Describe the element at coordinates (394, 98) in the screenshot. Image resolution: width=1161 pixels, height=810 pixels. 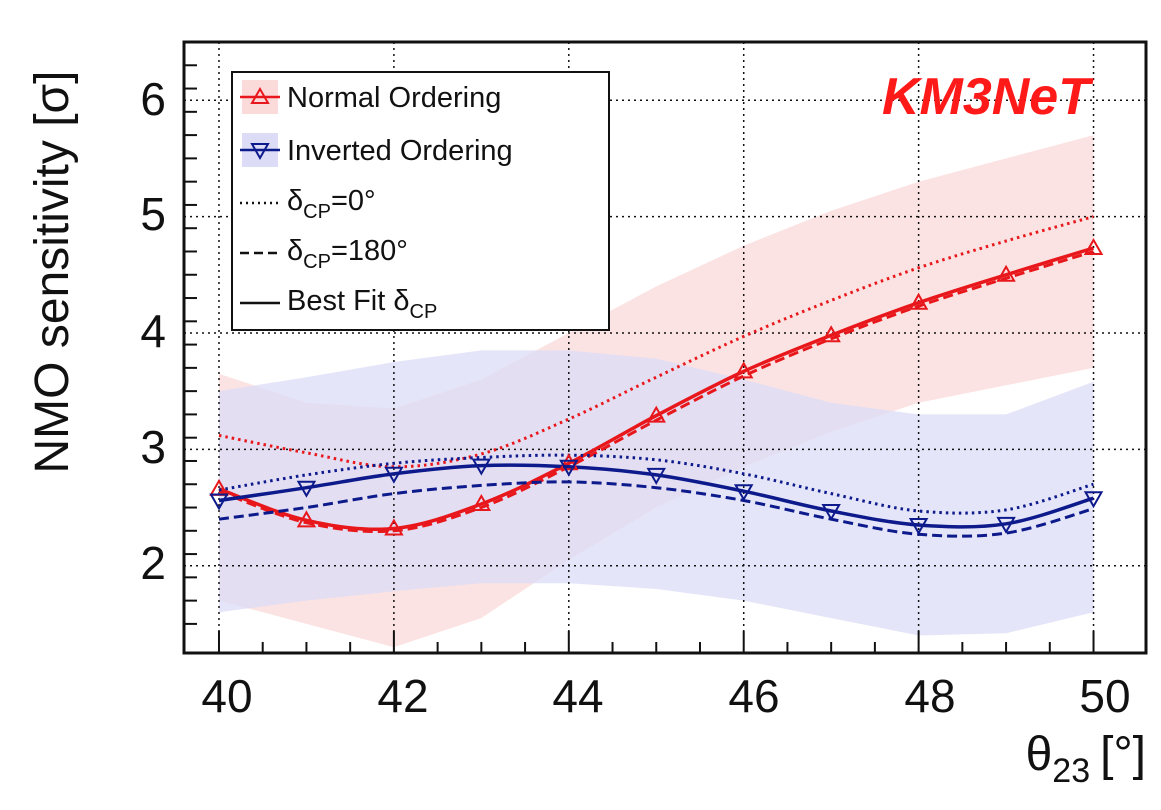
I see `legend-label-normal-ordering: Normal Ordering` at that location.